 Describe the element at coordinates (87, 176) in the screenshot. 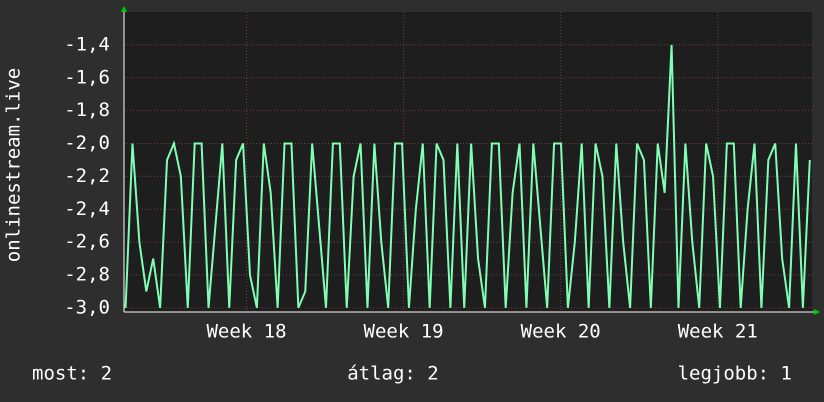

I see `y-tick-label: -2,2` at that location.